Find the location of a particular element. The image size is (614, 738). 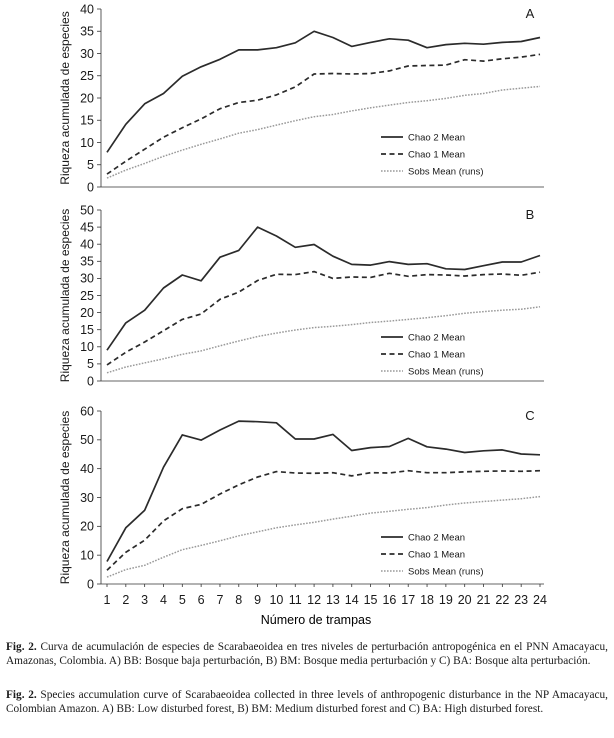

y-tick-label: 5 is located at coordinates (90, 165).